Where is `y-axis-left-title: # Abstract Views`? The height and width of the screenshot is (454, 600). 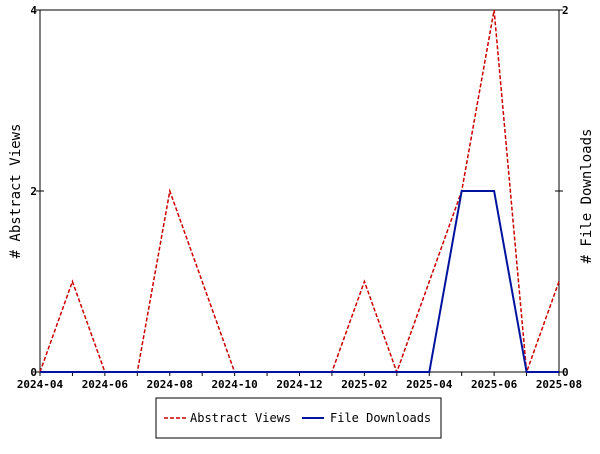 y-axis-left-title: # Abstract Views is located at coordinates (16, 191).